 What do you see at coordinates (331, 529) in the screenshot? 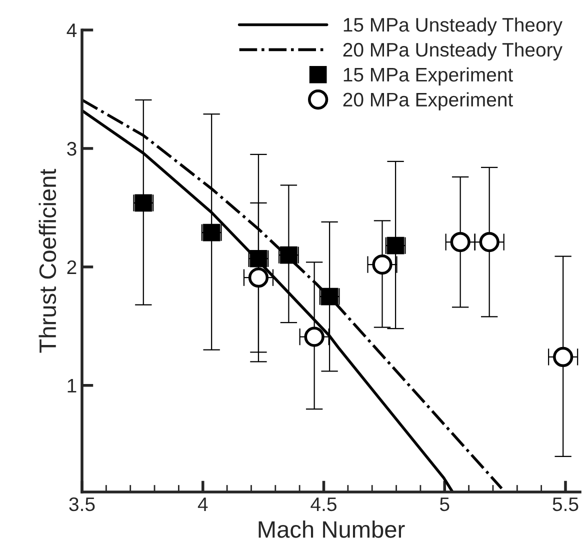
I see `x-axis-title: Mach Number` at bounding box center [331, 529].